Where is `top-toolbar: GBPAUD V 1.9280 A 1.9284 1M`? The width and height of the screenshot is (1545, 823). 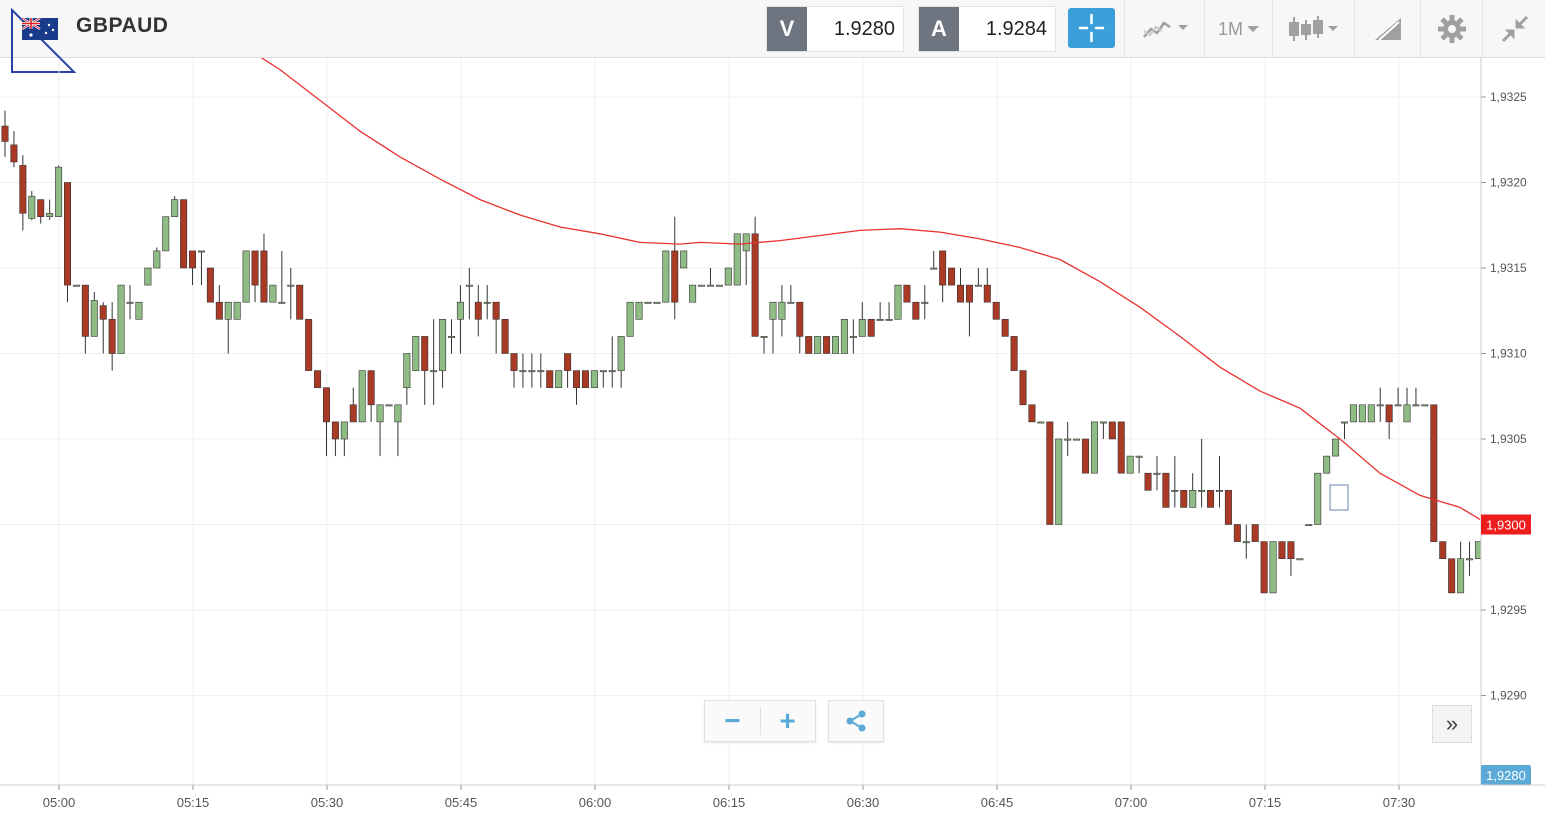 top-toolbar: GBPAUD V 1.9280 A 1.9284 1M is located at coordinates (772, 36).